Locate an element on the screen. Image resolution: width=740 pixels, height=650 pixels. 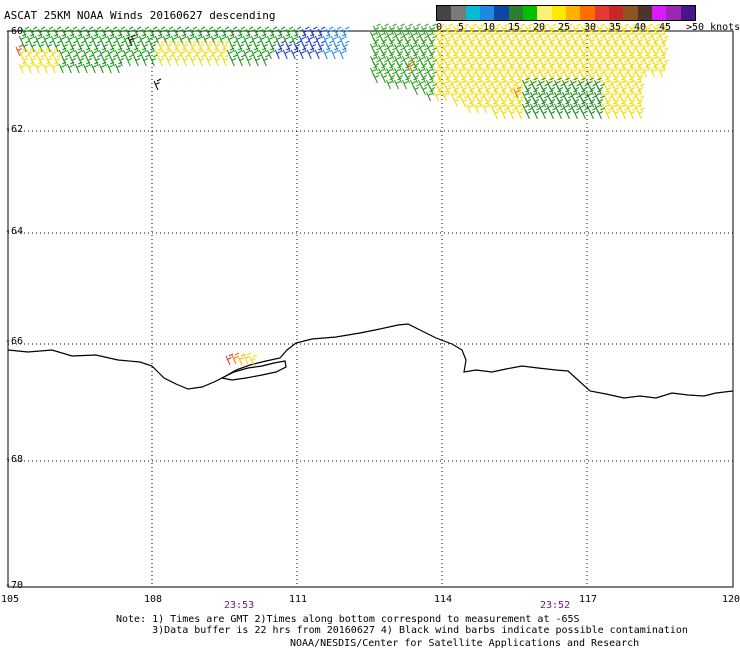
lat-label-60: -60 is located at coordinates (14, 31).